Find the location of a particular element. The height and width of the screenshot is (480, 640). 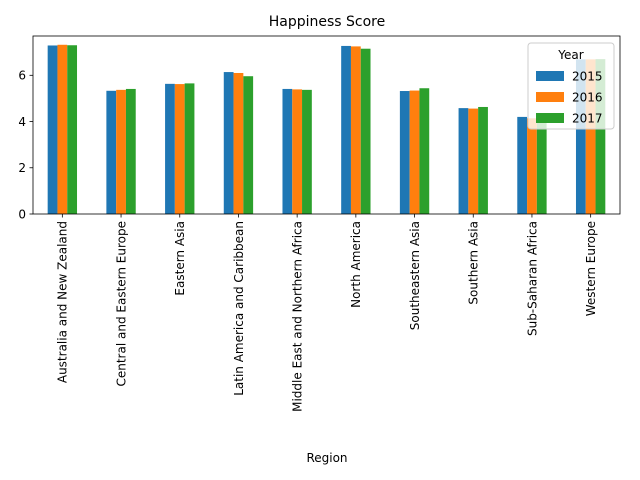

x-tick-label: Southern Asia is located at coordinates (474, 263).